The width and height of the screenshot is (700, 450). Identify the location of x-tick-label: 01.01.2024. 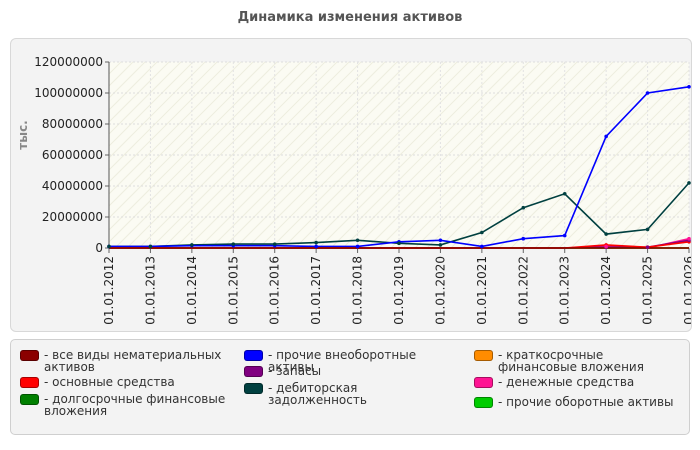
(606, 290).